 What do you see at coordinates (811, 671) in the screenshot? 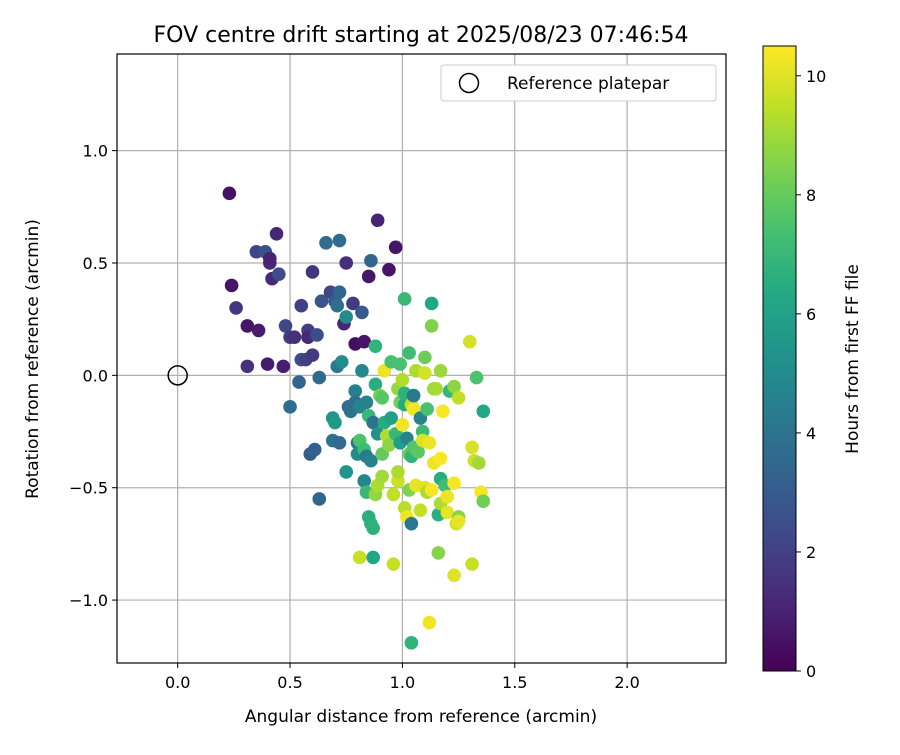
I see `colorbar-tick-label: 0` at bounding box center [811, 671].